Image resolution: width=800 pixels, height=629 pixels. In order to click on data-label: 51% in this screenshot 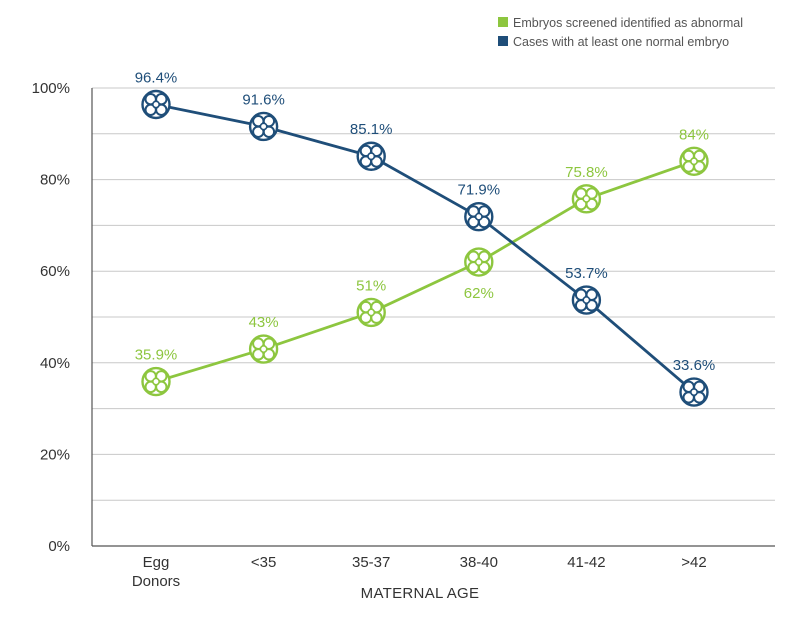, I will do `click(371, 285)`.